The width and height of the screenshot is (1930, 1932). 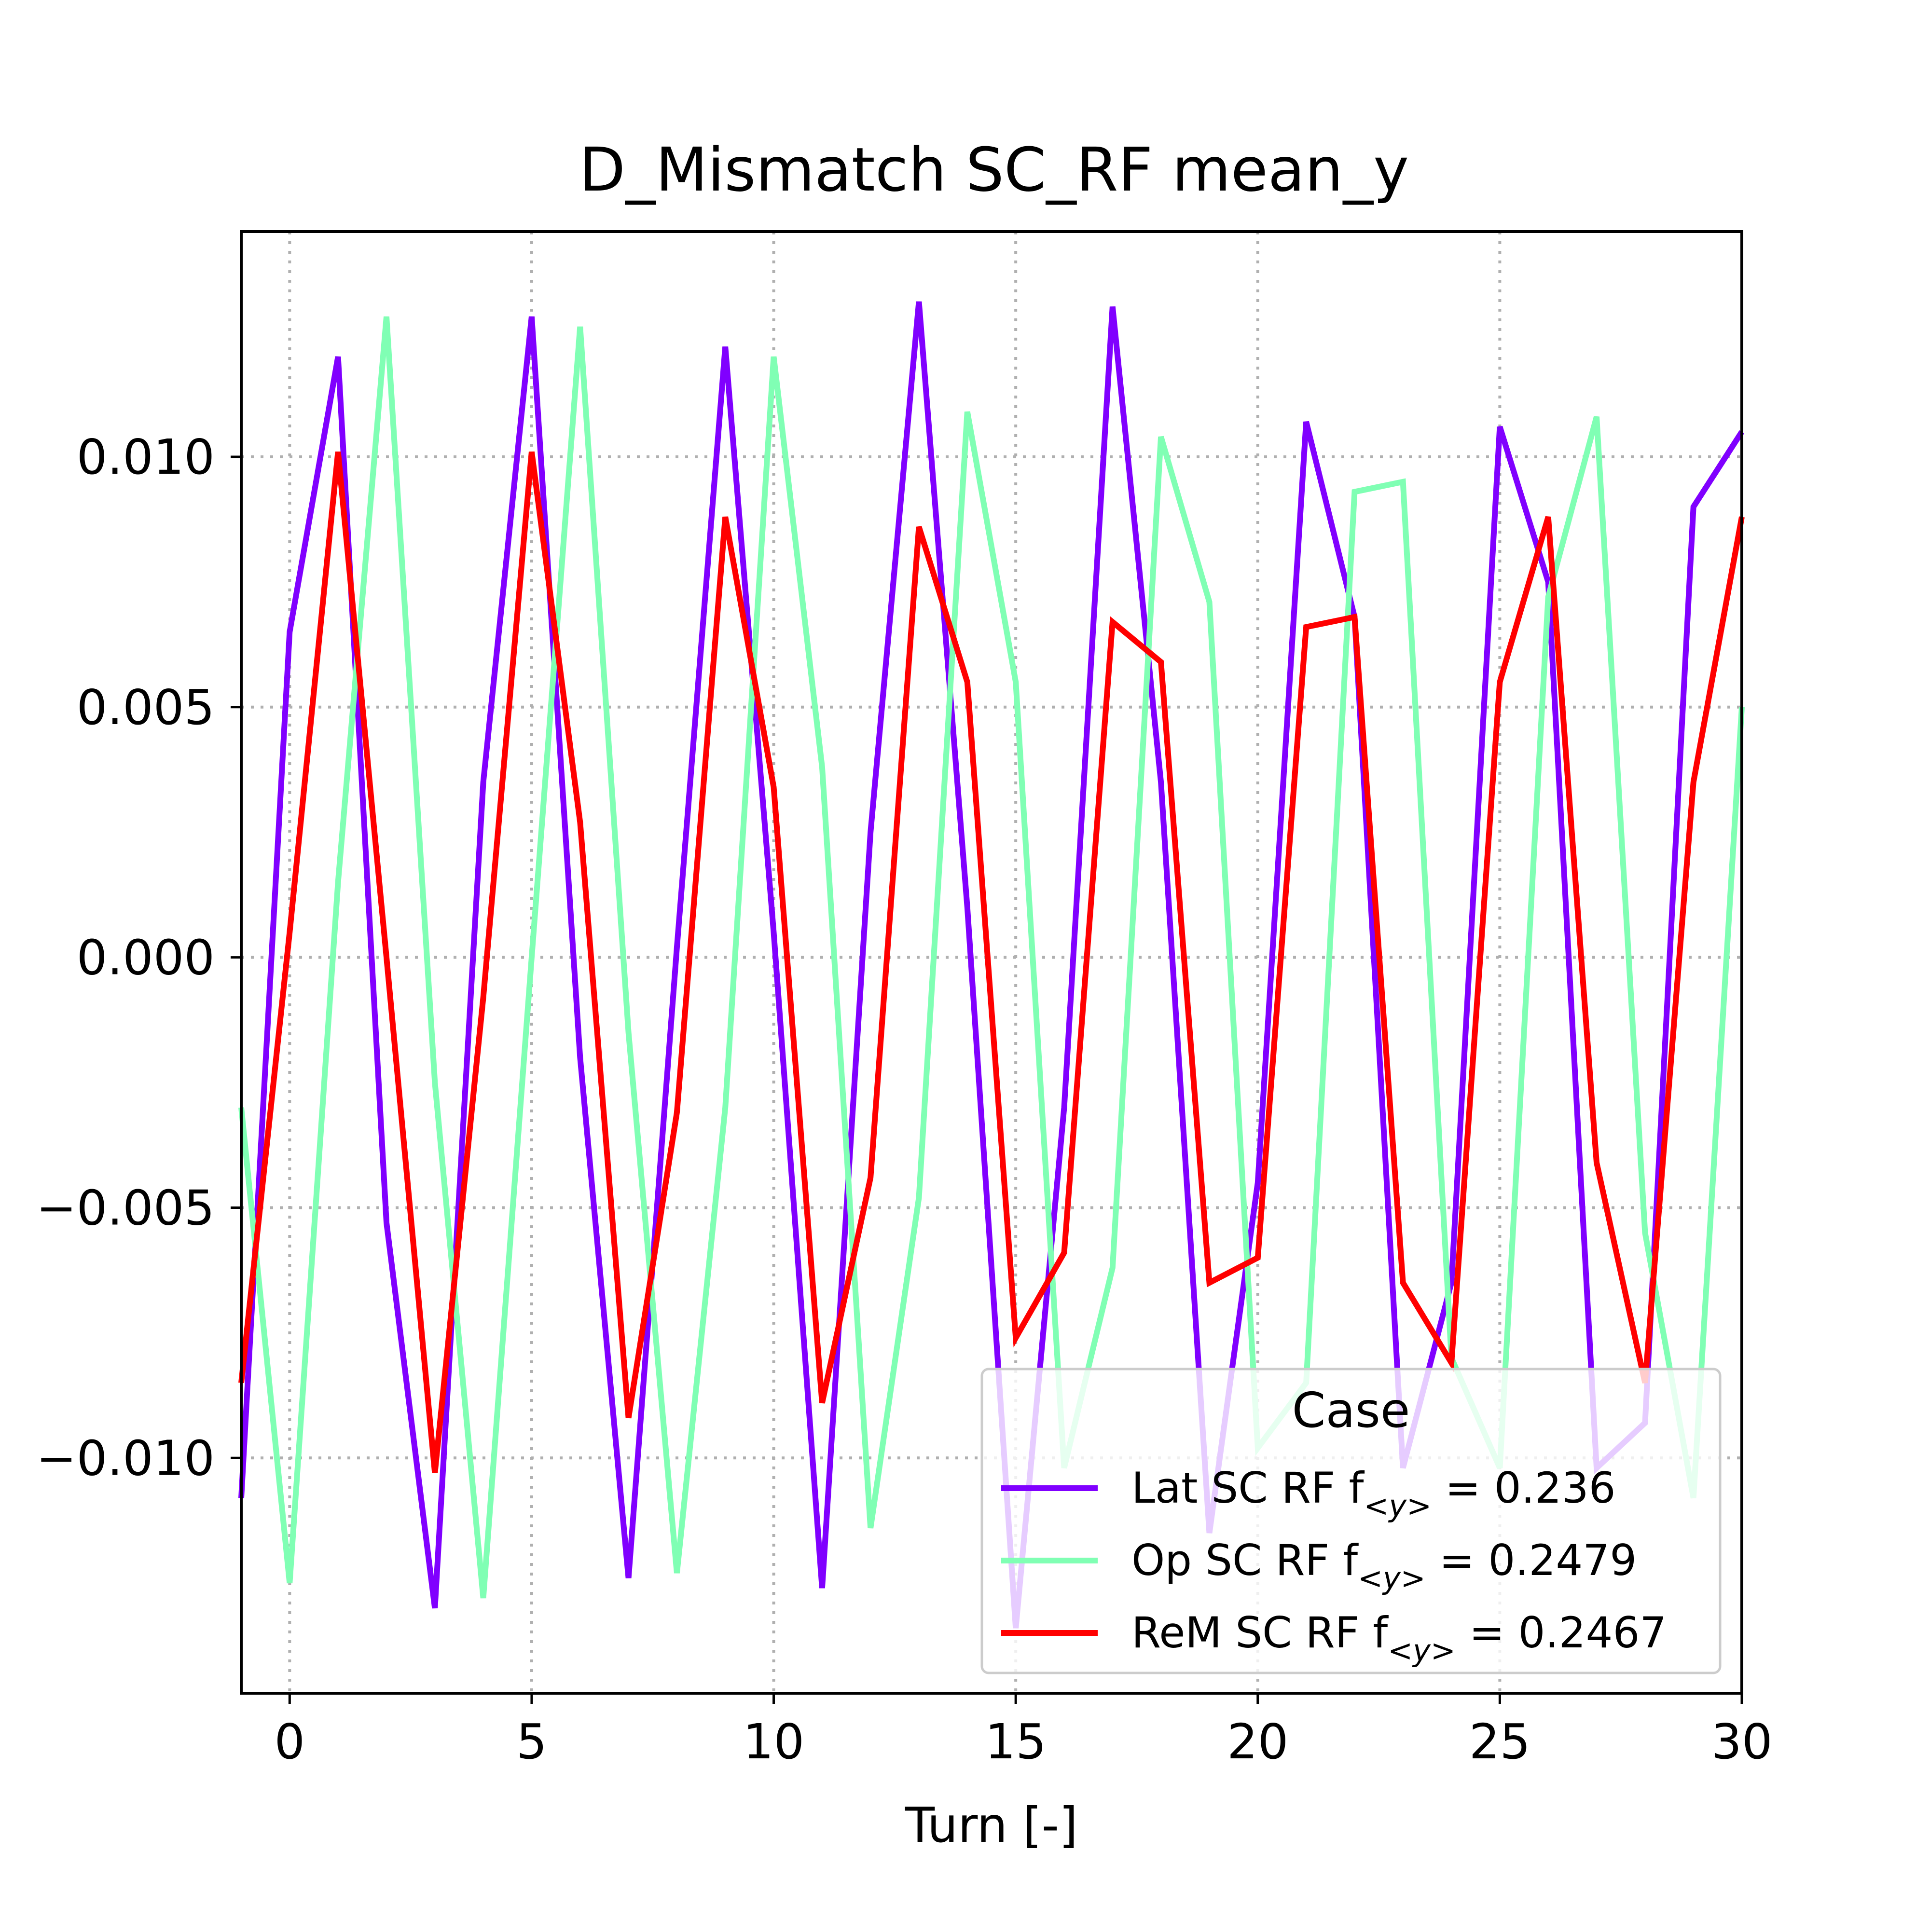 What do you see at coordinates (1373, 1493) in the screenshot?
I see `legend-label: Lat SC RF f<y> = 0.236` at bounding box center [1373, 1493].